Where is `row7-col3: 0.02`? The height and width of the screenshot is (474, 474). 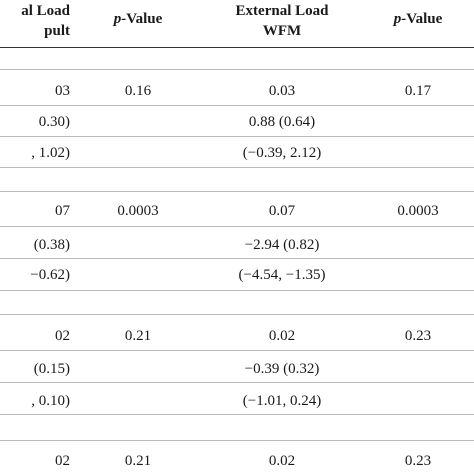
row7-col3: 0.02 is located at coordinates (282, 336).